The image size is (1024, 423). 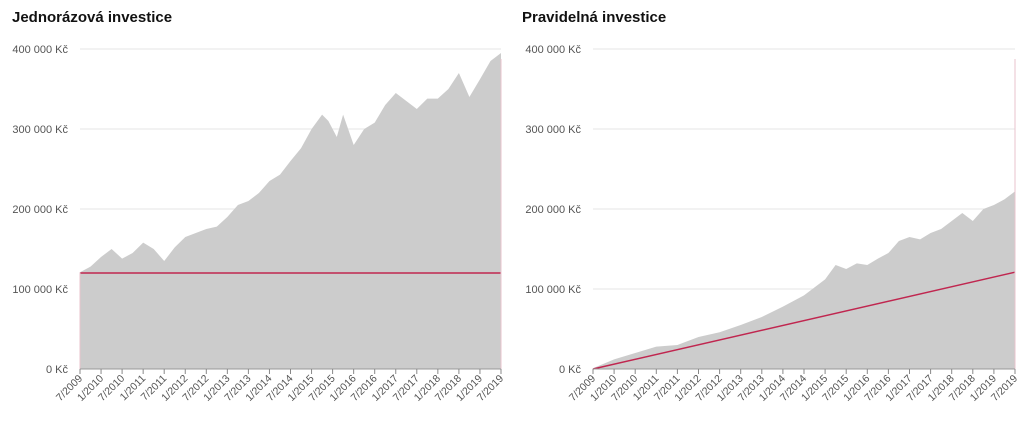 I want to click on chart-title: Jednorázová investice, so click(x=92, y=17).